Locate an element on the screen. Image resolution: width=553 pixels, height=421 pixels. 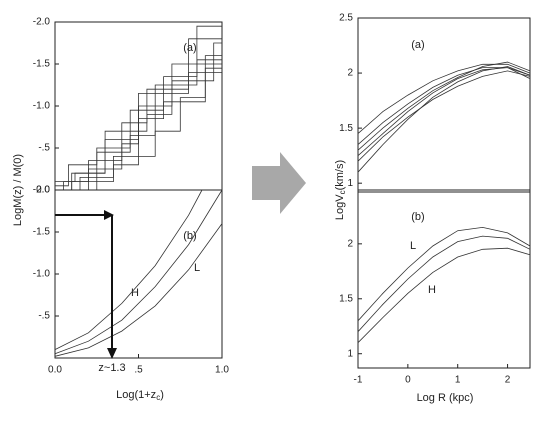
x-axis-label: Log R (kpc) is located at coordinates (445, 398).